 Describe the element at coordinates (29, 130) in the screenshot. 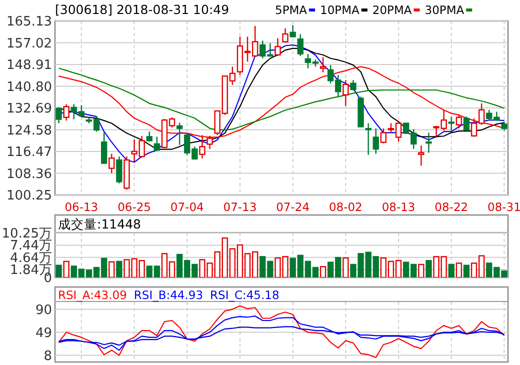

I see `y-tick-label: 124.58` at that location.